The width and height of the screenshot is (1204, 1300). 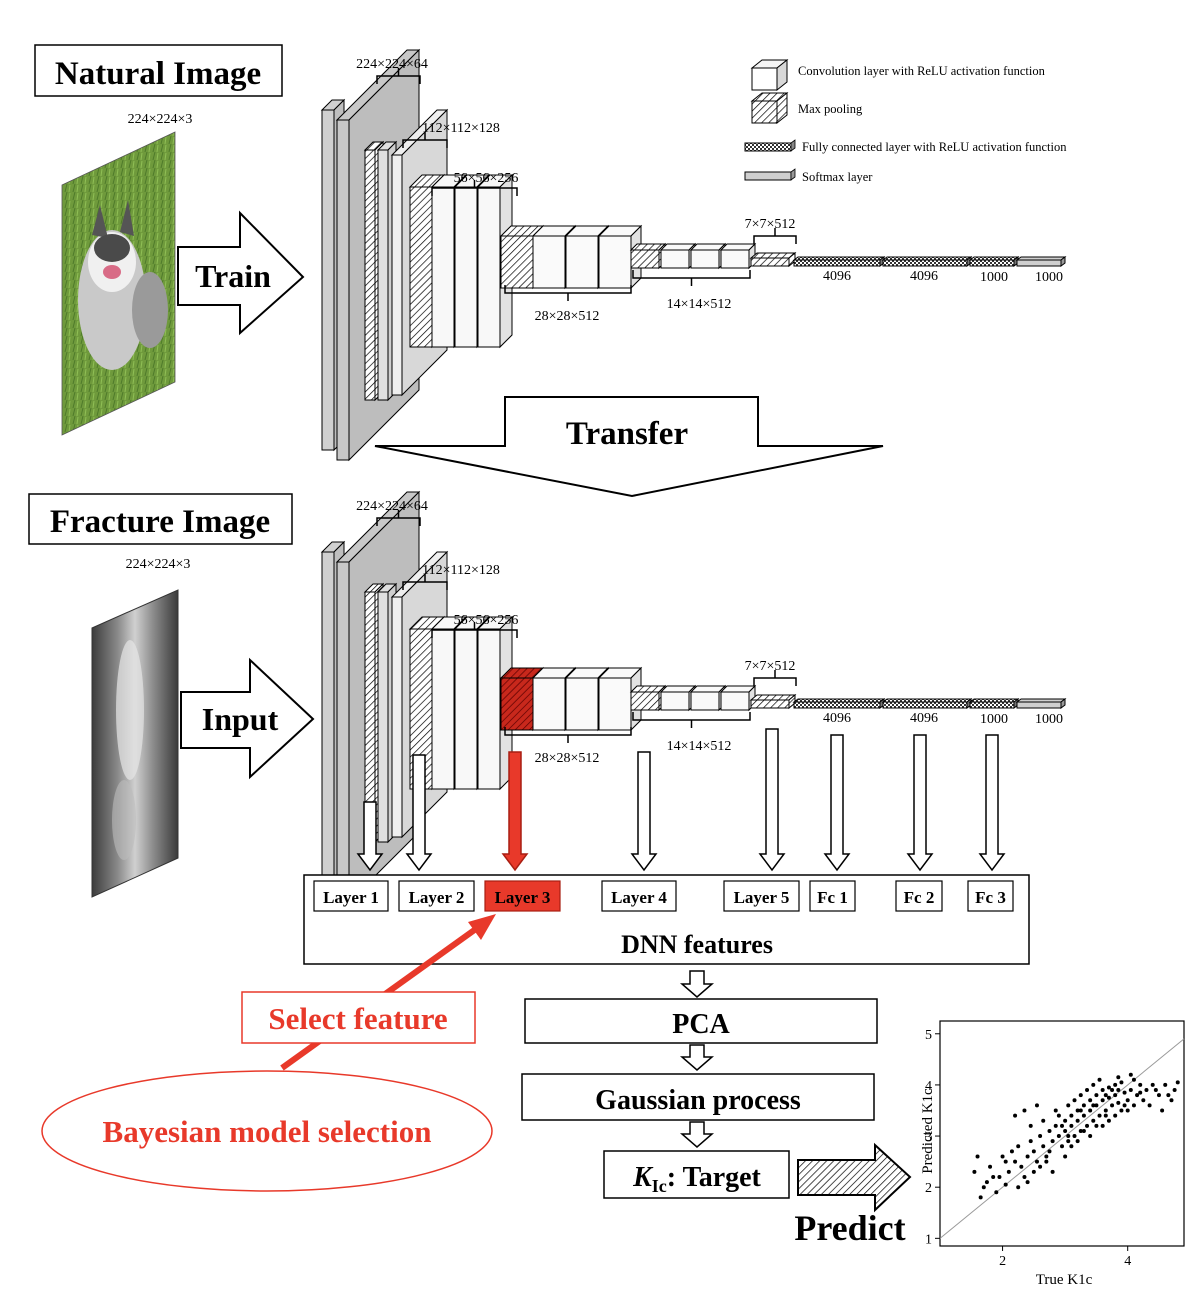 What do you see at coordinates (775, 678) in the screenshot?
I see `brace-pool` at bounding box center [775, 678].